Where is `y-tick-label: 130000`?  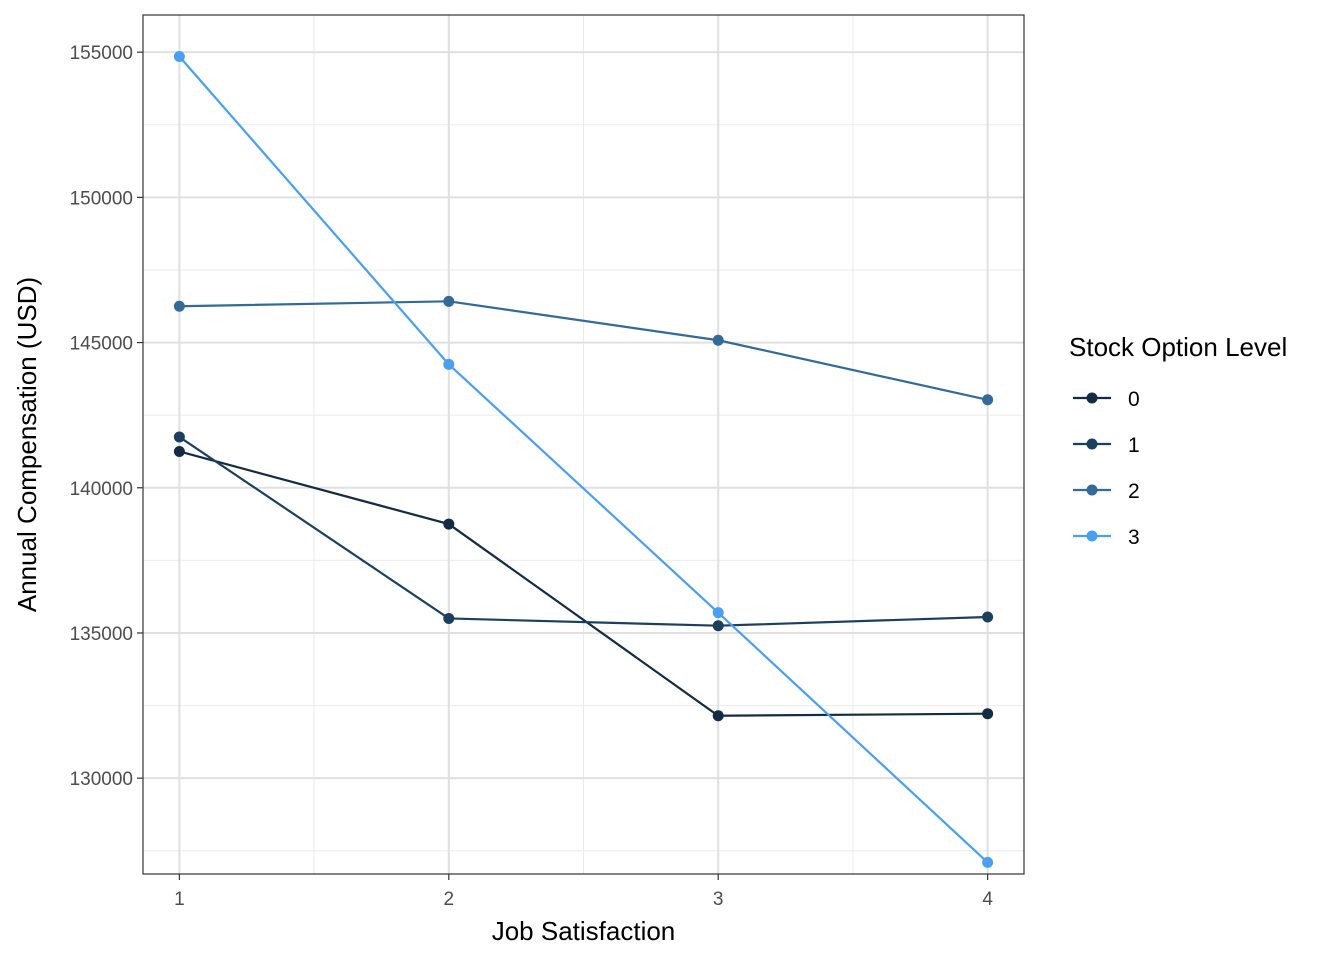 y-tick-label: 130000 is located at coordinates (101, 779).